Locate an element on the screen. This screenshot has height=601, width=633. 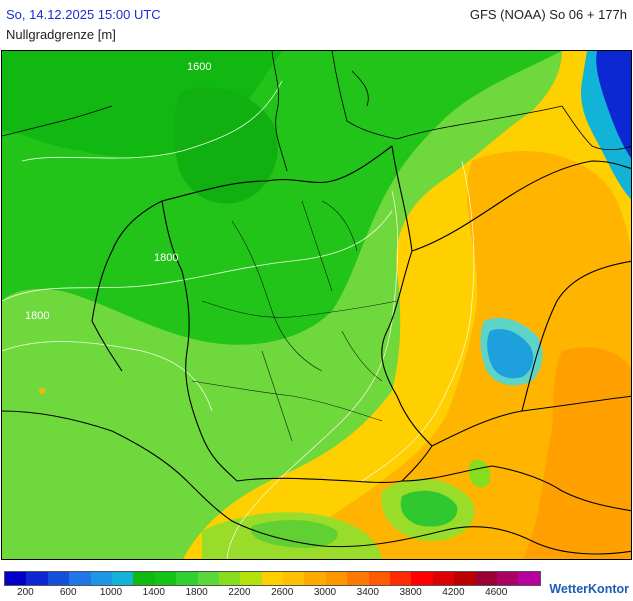
valid-time: So, 14.12.2025 15:00 UTC is located at coordinates (83, 14).